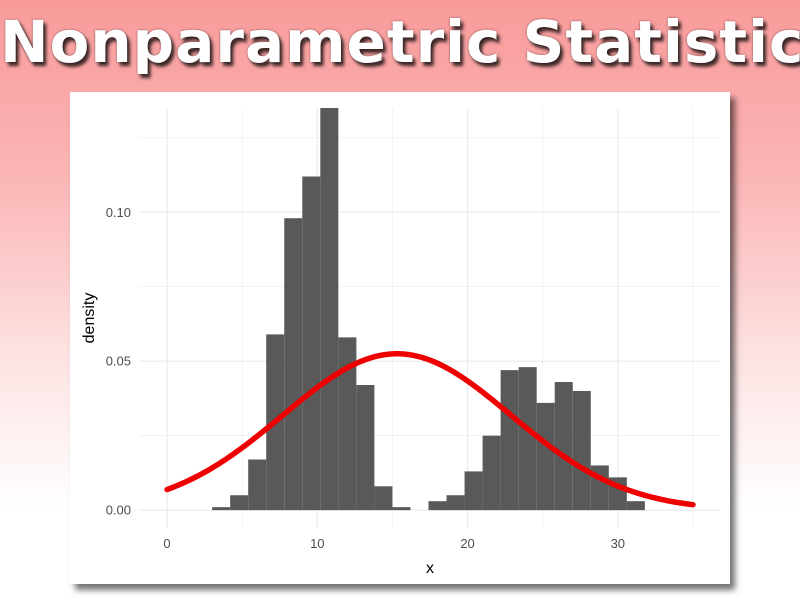 This screenshot has width=800, height=600. Describe the element at coordinates (317, 543) in the screenshot. I see `x-tick-label: 10` at that location.